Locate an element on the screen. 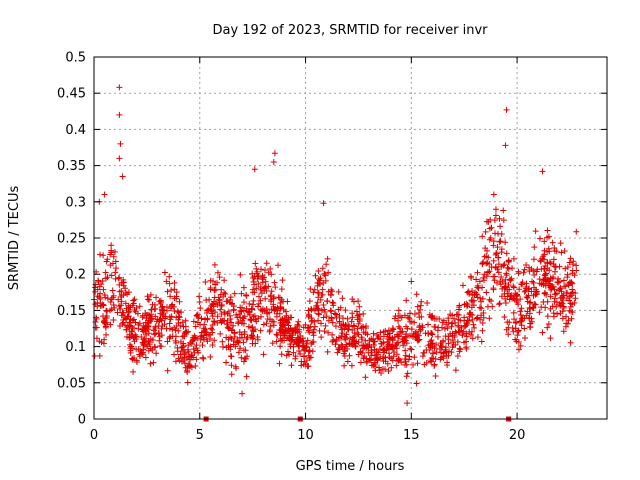 The width and height of the screenshot is (640, 480). y-axis-label: SRMTID / TECUs is located at coordinates (14, 238).